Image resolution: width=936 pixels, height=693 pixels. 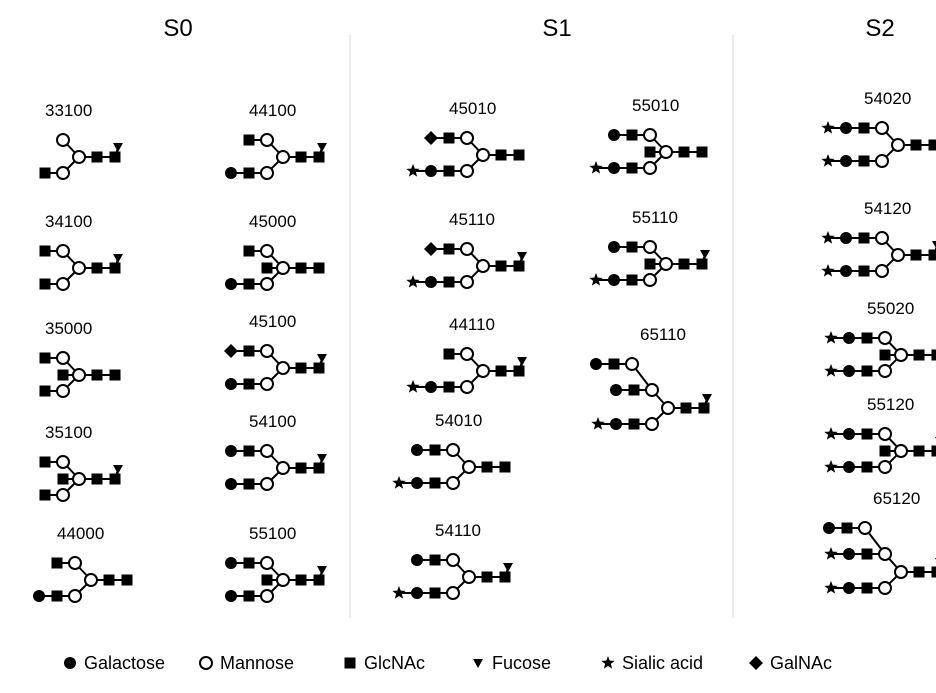 I want to click on glycan-45110: 45110, so click(x=466, y=249).